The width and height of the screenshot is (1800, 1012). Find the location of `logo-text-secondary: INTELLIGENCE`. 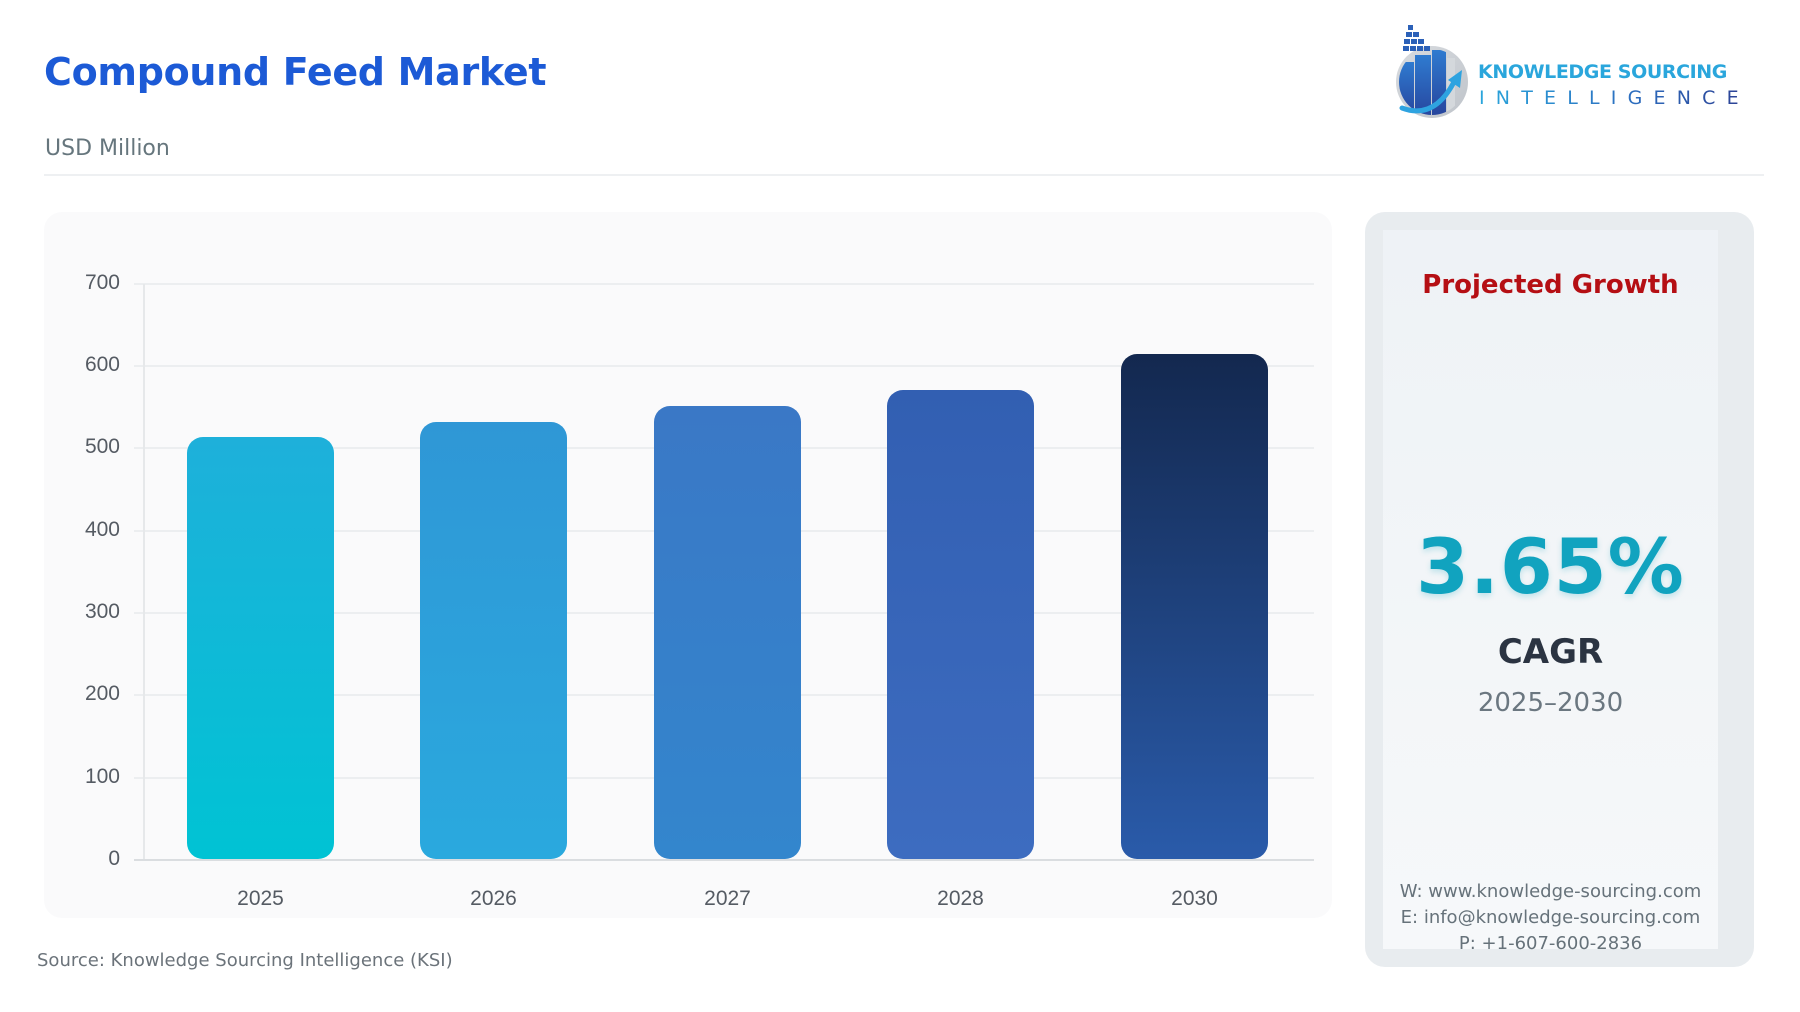

logo-text-secondary: INTELLIGENCE is located at coordinates (1614, 98).